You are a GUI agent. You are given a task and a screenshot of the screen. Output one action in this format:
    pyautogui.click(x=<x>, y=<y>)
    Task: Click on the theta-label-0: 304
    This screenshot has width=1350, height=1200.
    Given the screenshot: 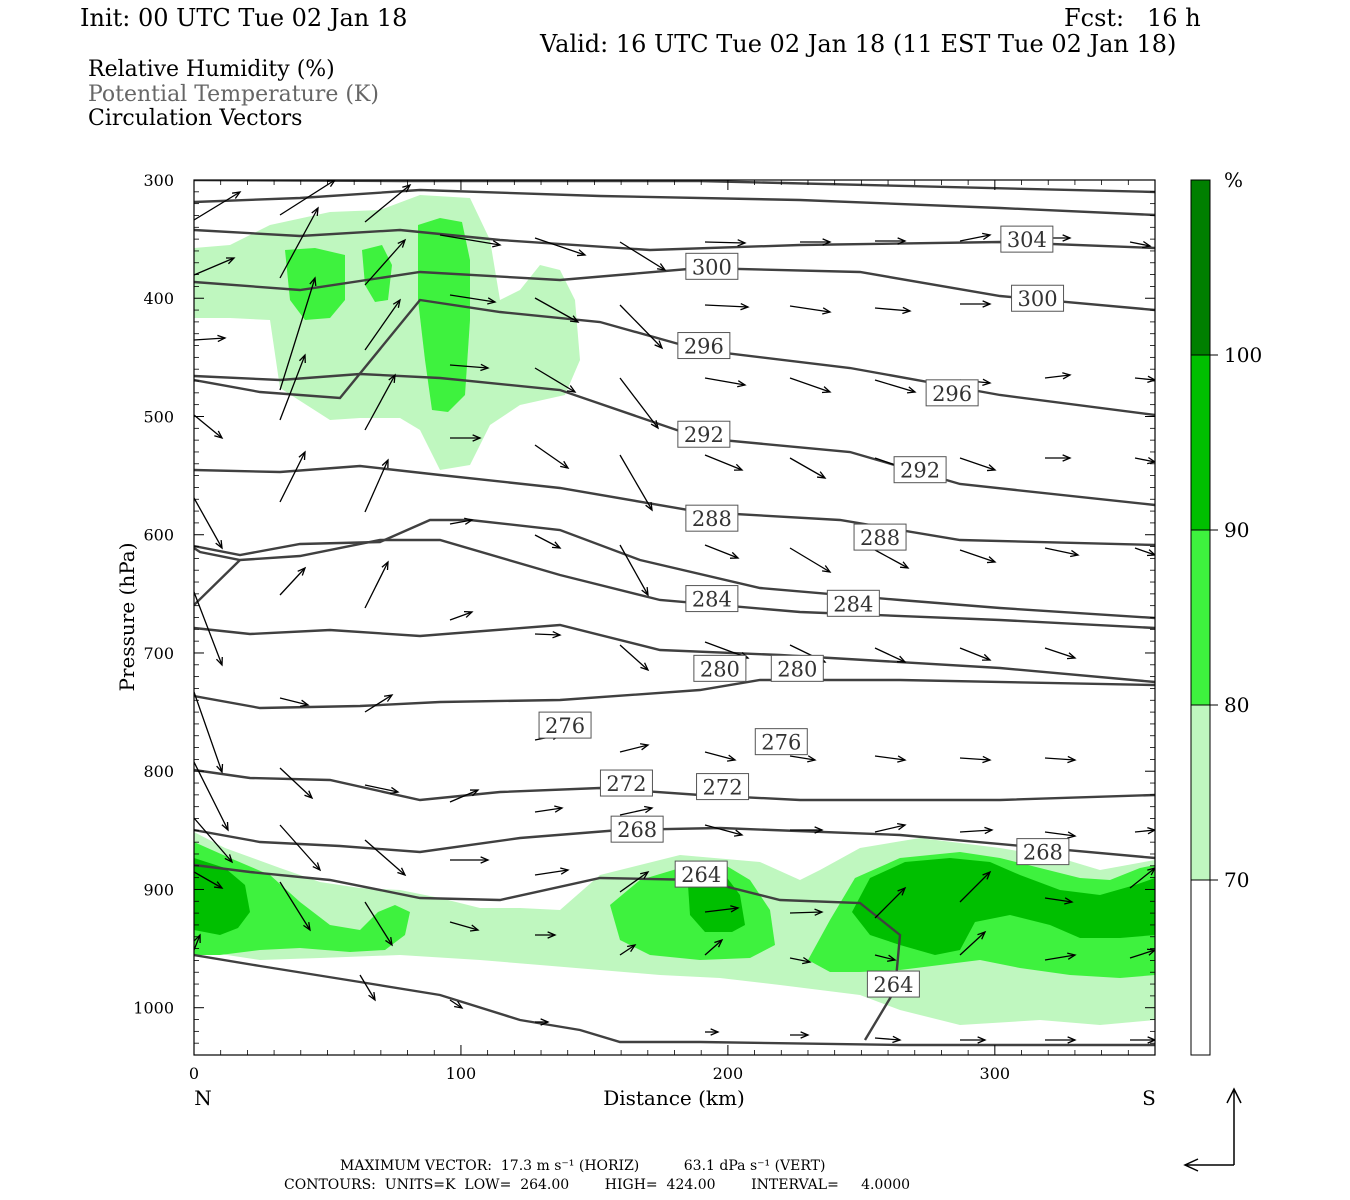 What is the action you would take?
    pyautogui.click(x=1027, y=239)
    